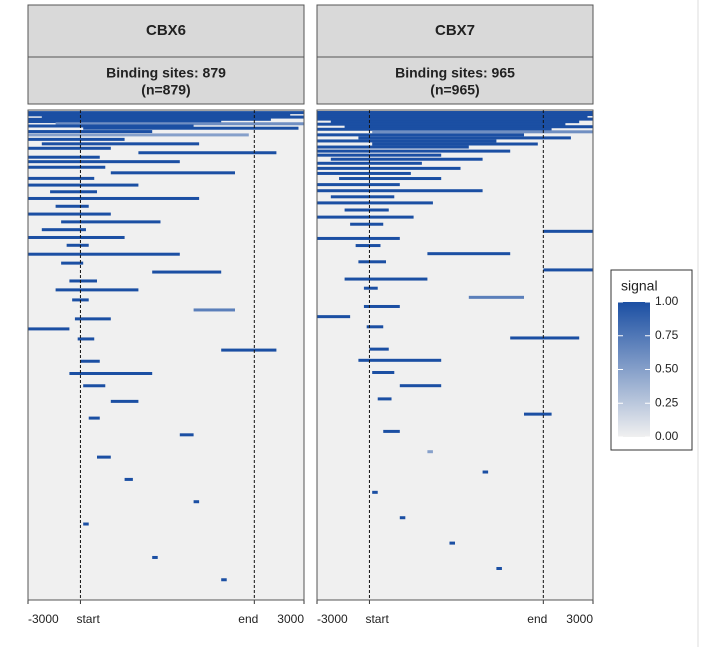  I want to click on legend-tick-label: 1.00, so click(667, 301).